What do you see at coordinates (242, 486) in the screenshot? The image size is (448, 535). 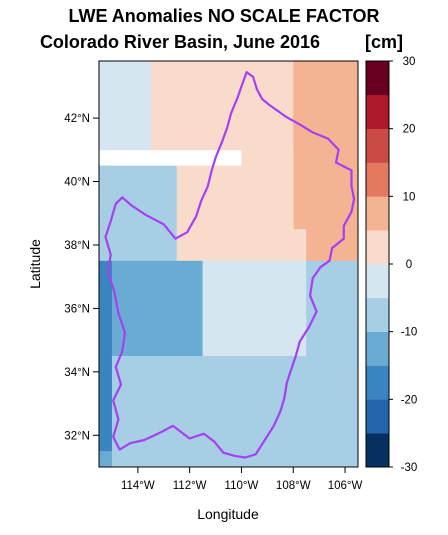 I see `x-tick-label: 110°W` at bounding box center [242, 486].